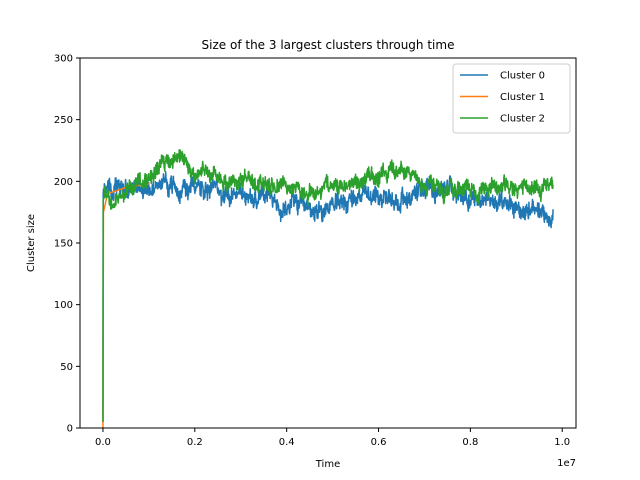  I want to click on y-tick-label: 250, so click(63, 120).